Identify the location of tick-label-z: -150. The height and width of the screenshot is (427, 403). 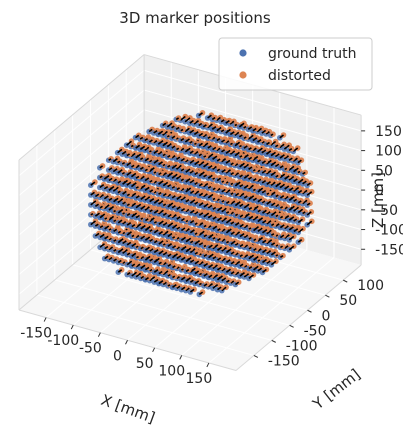
(389, 250).